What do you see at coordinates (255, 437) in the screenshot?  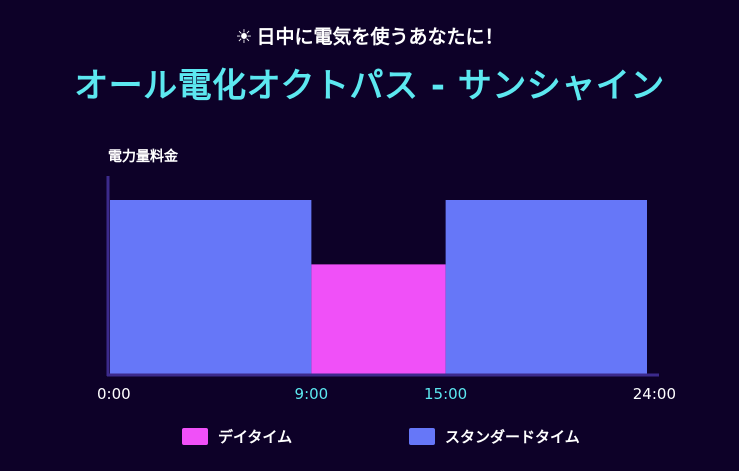 I see `legend-label: デイタイム` at bounding box center [255, 437].